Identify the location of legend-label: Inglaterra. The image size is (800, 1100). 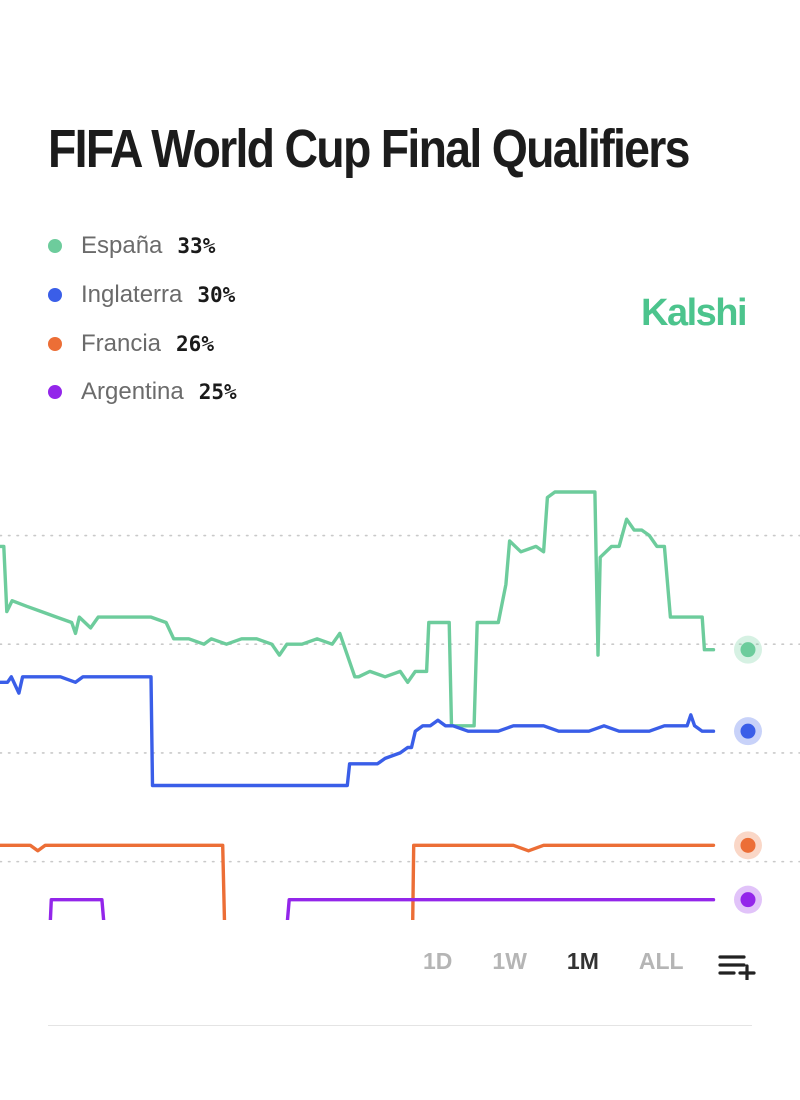
(132, 295).